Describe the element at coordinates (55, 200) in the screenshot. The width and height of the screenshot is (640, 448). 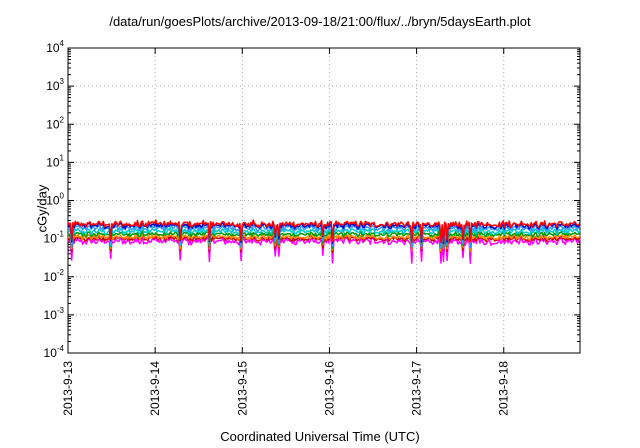
I see `y-tick-label: 10⁰` at that location.